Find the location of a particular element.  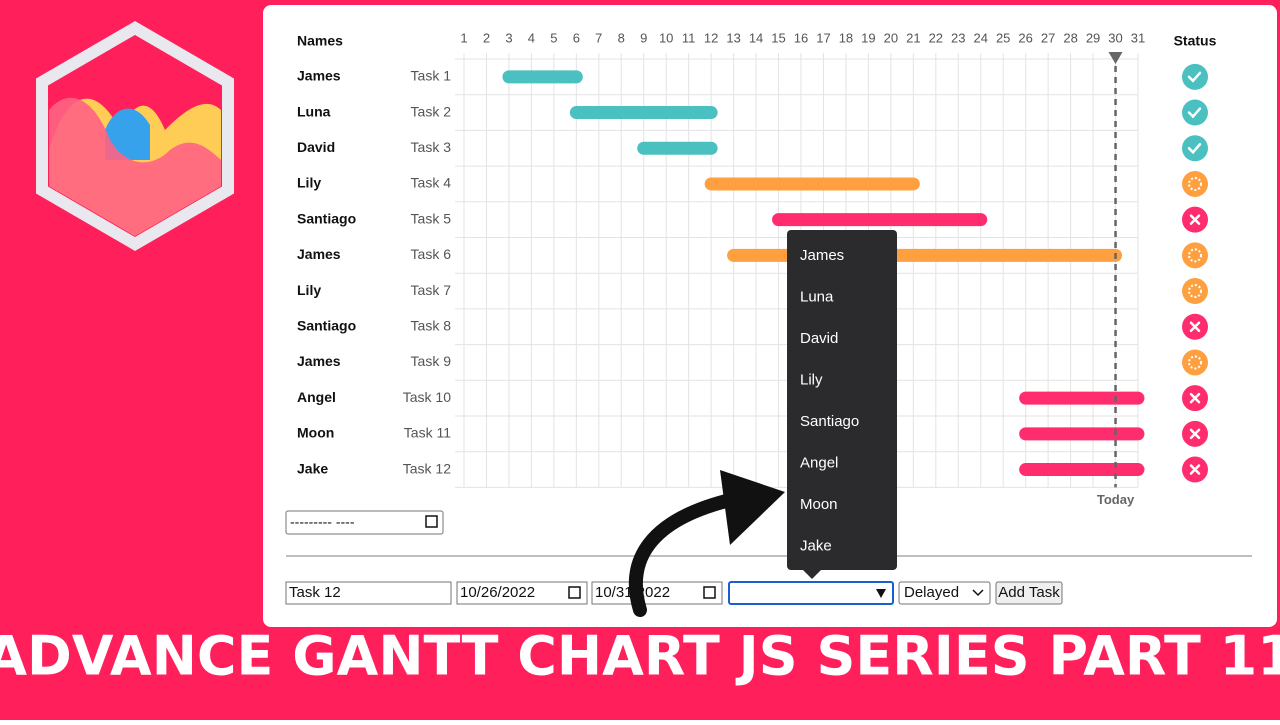

row-name: Angel is located at coordinates (316, 397).